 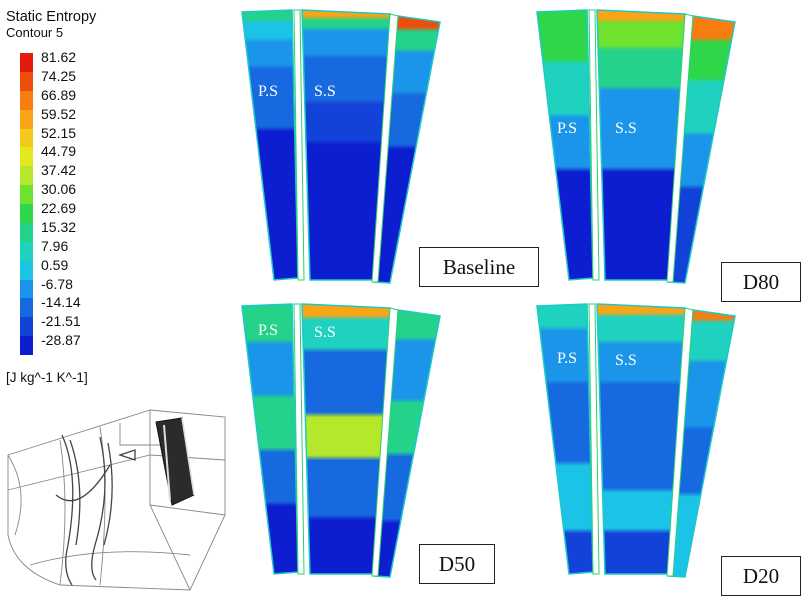 I want to click on case-label-d80: D80, so click(x=761, y=282).